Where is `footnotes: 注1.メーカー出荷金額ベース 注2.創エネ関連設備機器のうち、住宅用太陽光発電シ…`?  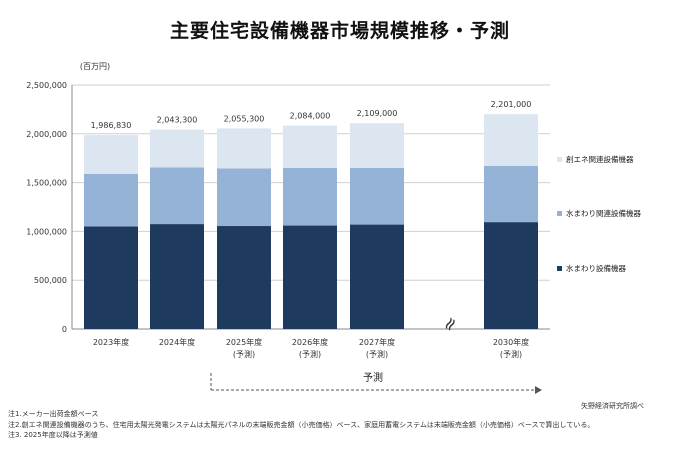 footnotes: 注1.メーカー出荷金額ベース 注2.創エネ関連設備機器のうち、住宅用太陽光発電シ… is located at coordinates (343, 425).